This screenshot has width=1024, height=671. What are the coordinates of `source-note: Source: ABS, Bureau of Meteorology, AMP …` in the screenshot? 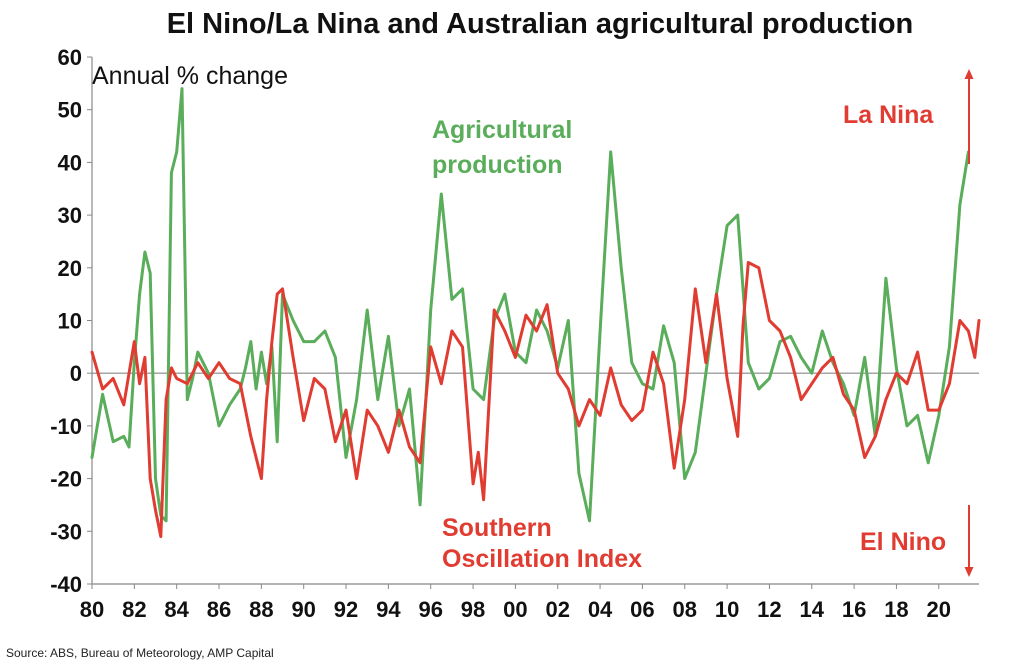 It's located at (140, 653).